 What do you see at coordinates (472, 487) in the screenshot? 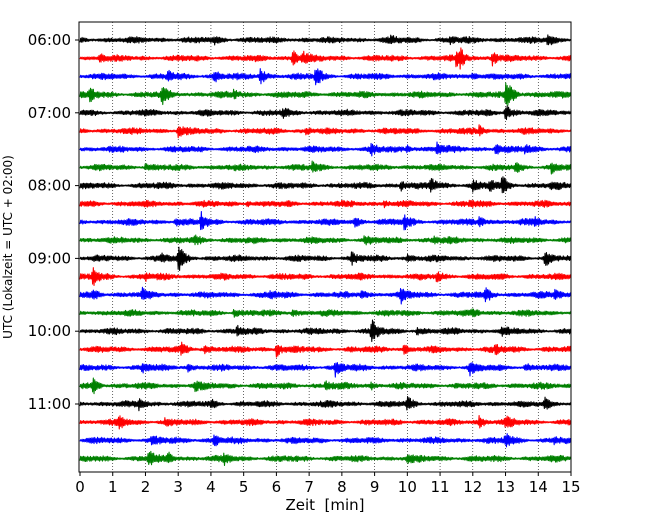
I see `x-tick-label: 12` at bounding box center [472, 487].